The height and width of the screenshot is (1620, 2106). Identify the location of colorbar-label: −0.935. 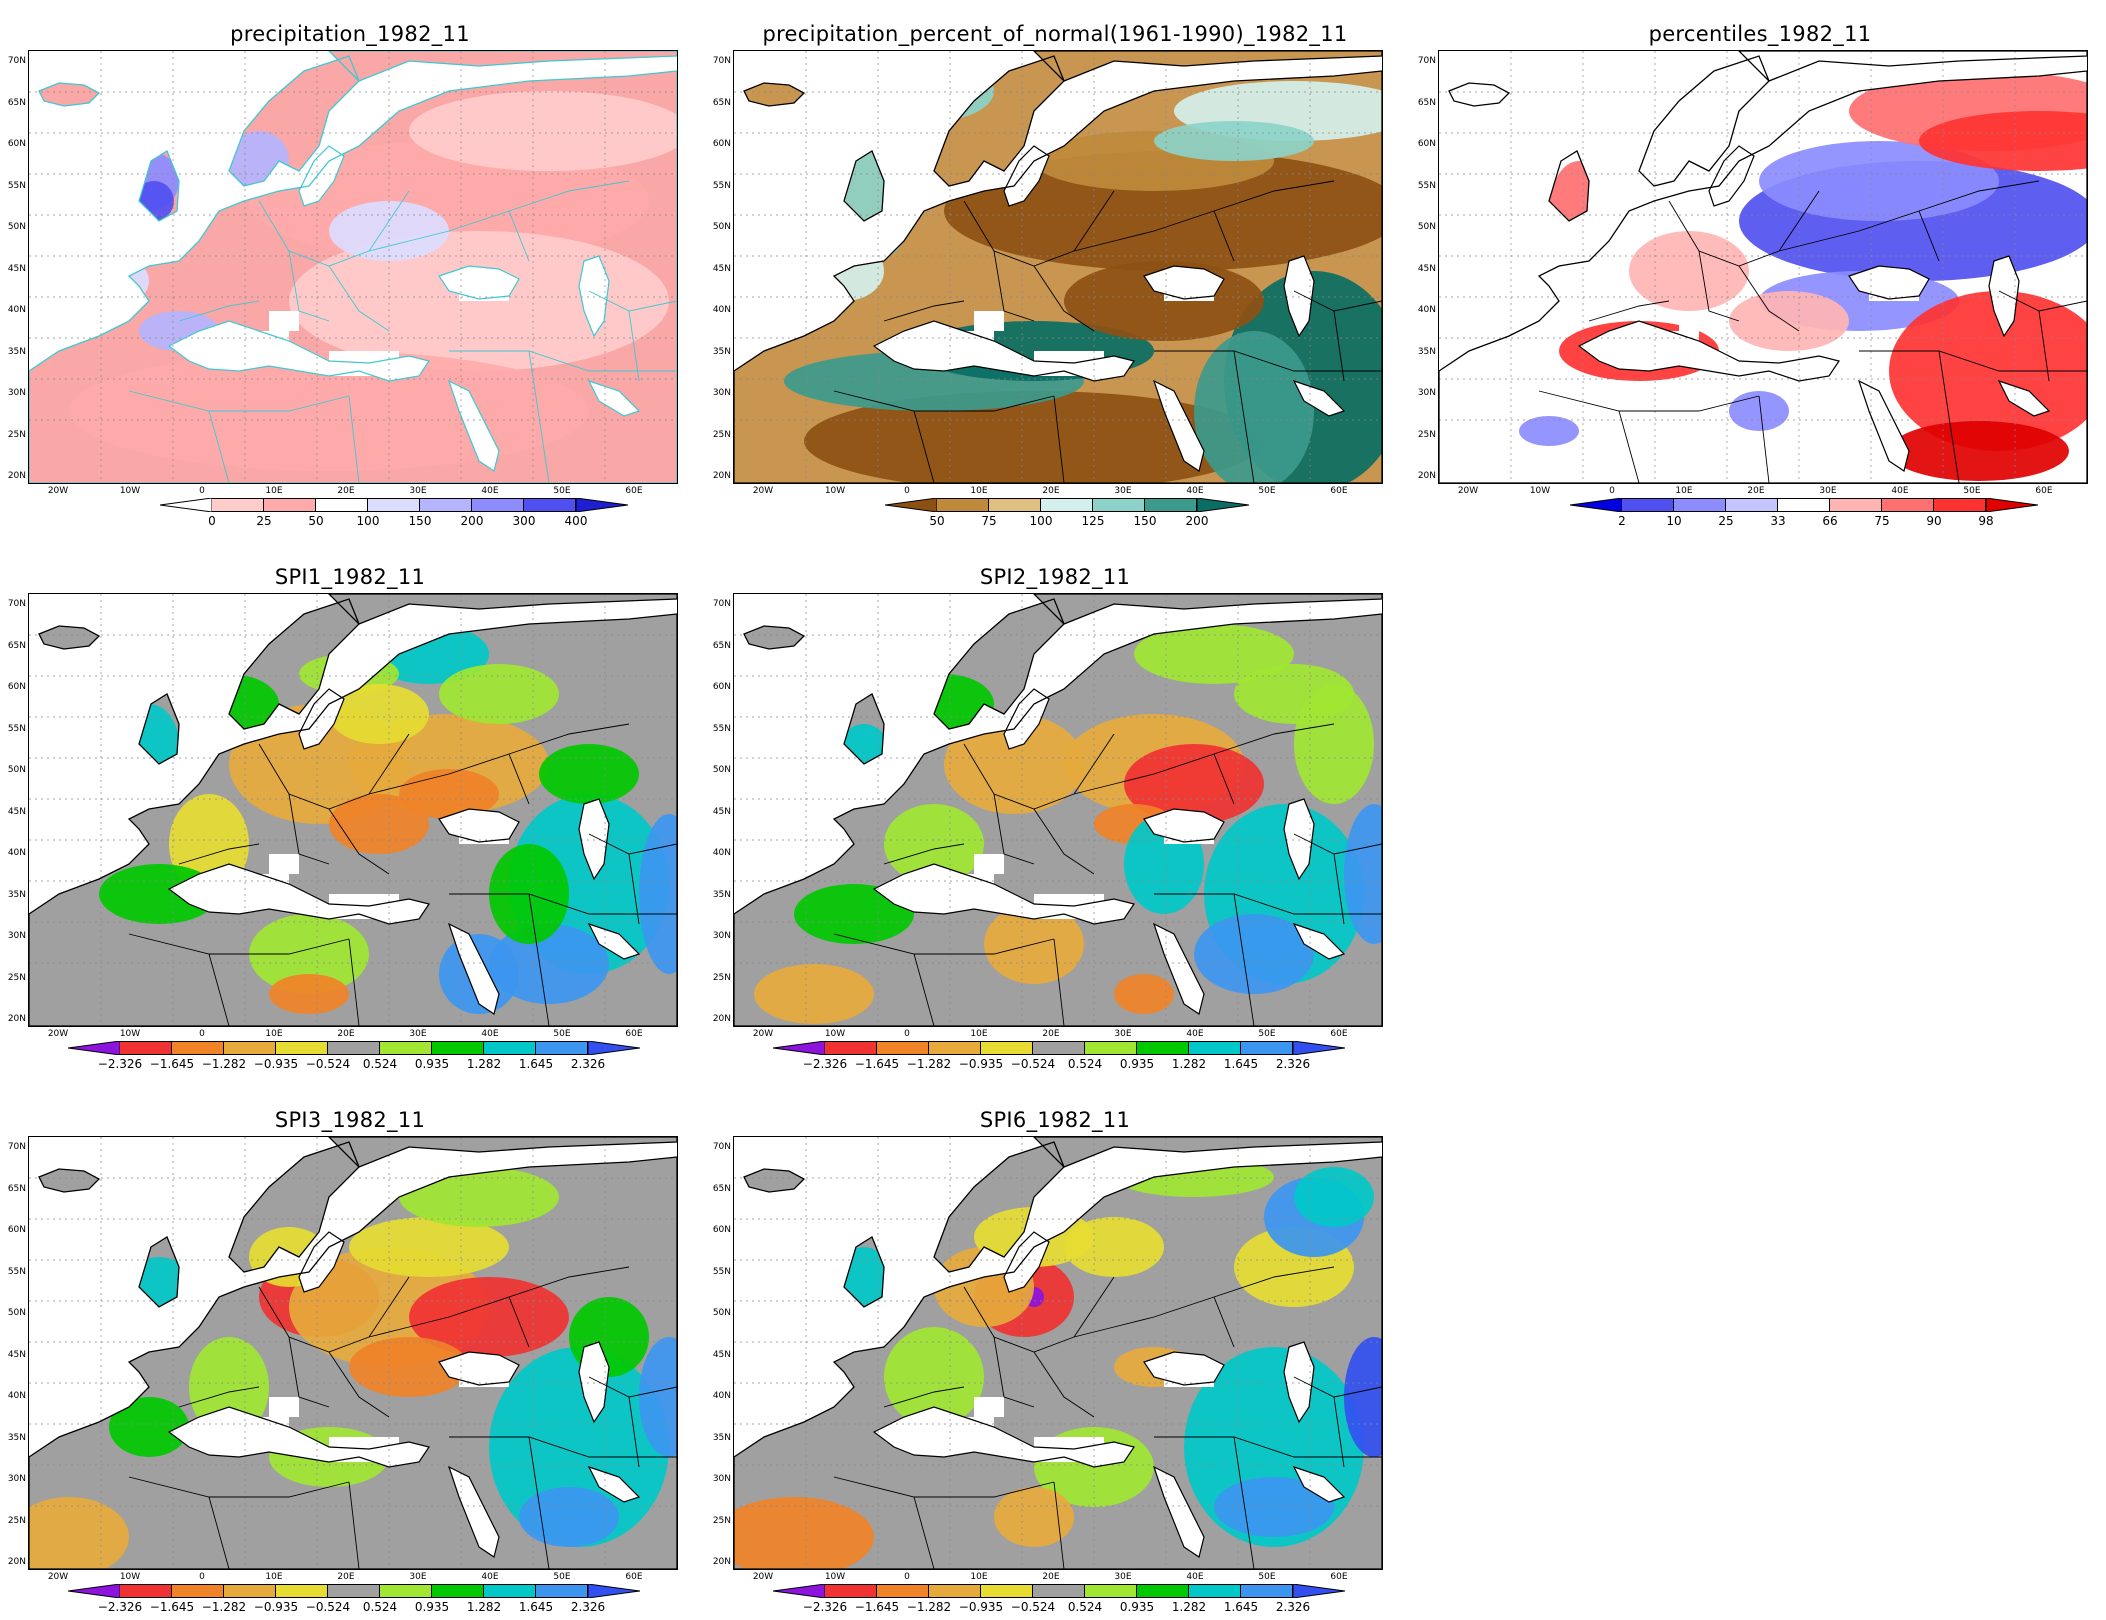
(276, 1064).